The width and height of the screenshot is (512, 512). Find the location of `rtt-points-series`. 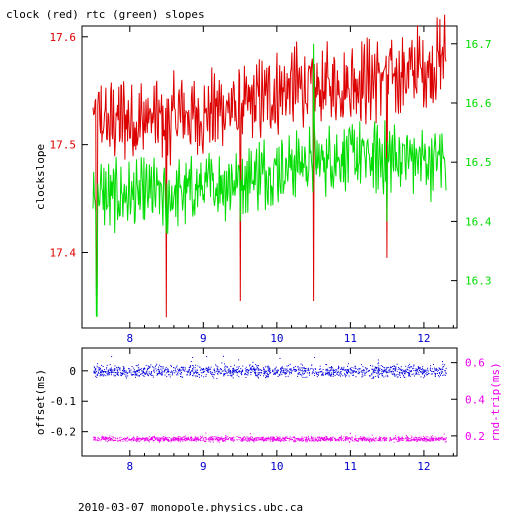

rtt-points-series is located at coordinates (270, 437).